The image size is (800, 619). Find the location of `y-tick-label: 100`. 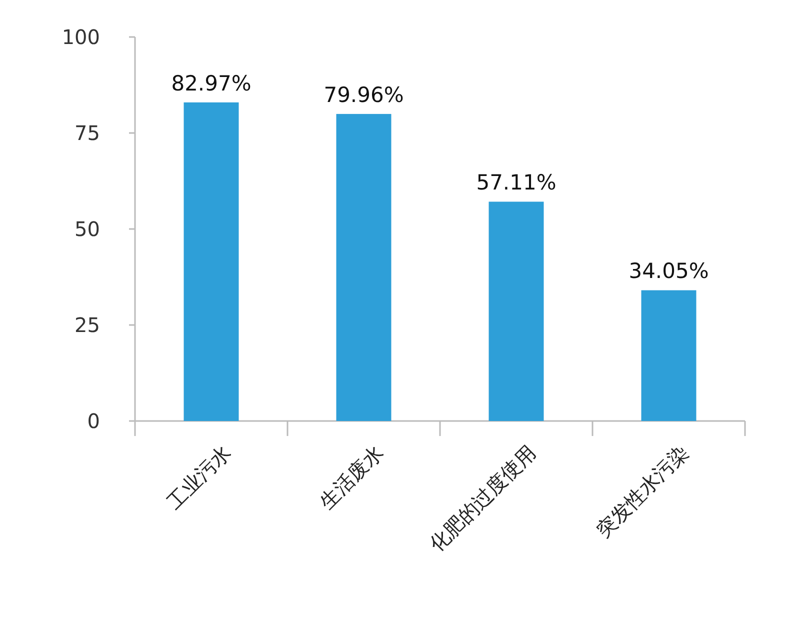

y-tick-label: 100 is located at coordinates (81, 37).